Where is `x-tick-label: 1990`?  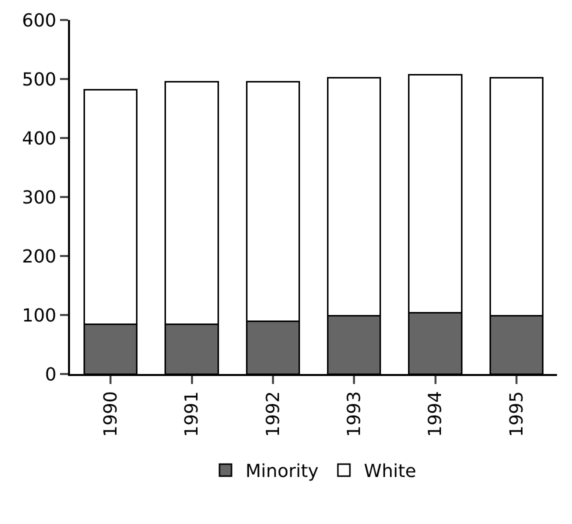 x-tick-label: 1990 is located at coordinates (111, 414).